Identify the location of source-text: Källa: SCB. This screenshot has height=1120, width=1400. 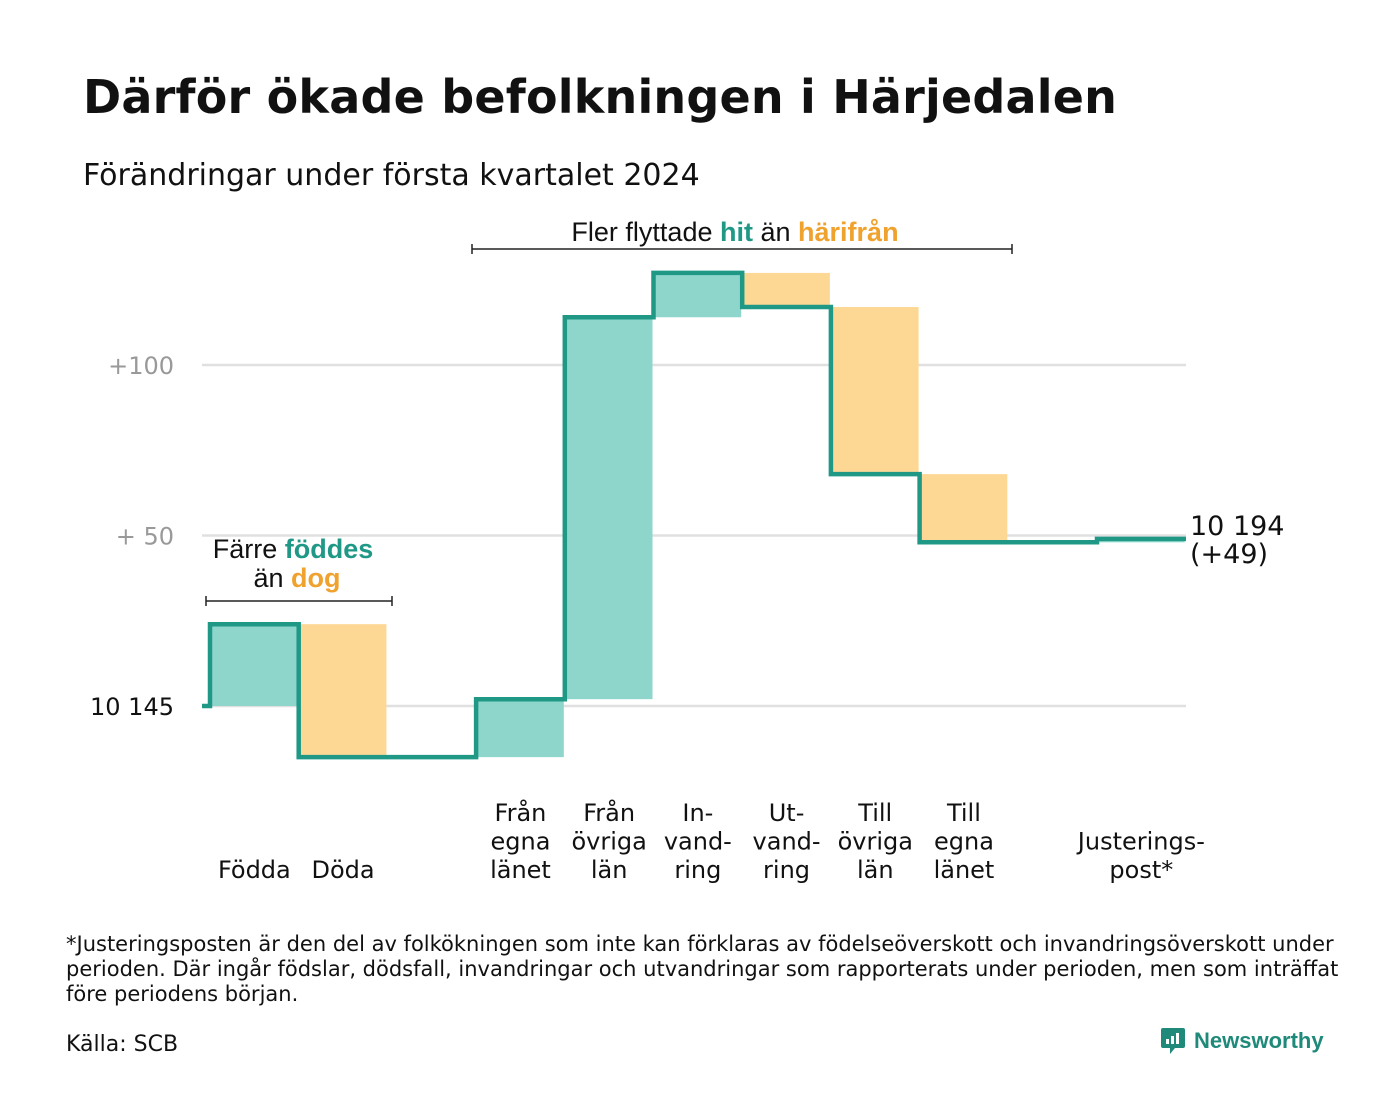
(122, 1044).